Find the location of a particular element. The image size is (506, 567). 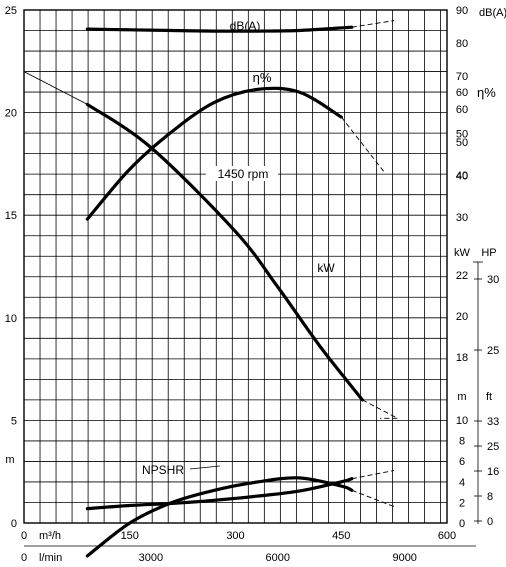

flow-m3h-unit-label: m³/h is located at coordinates (50, 536).